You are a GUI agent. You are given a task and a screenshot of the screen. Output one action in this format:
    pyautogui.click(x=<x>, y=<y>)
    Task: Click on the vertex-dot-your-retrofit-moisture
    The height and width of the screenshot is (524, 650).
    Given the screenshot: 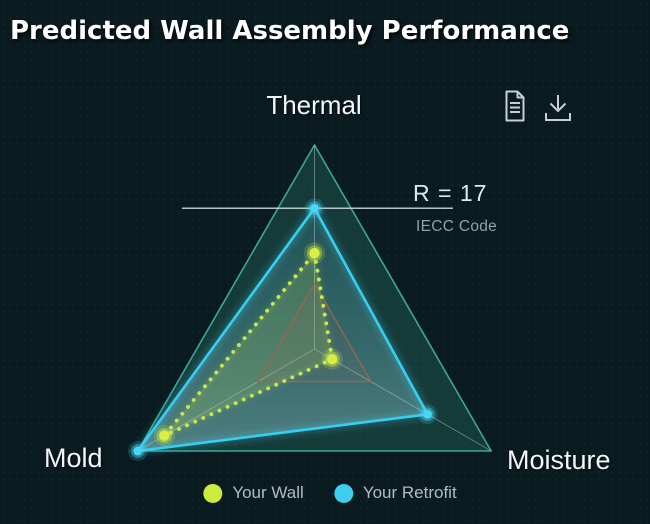 What is the action you would take?
    pyautogui.click(x=427, y=414)
    